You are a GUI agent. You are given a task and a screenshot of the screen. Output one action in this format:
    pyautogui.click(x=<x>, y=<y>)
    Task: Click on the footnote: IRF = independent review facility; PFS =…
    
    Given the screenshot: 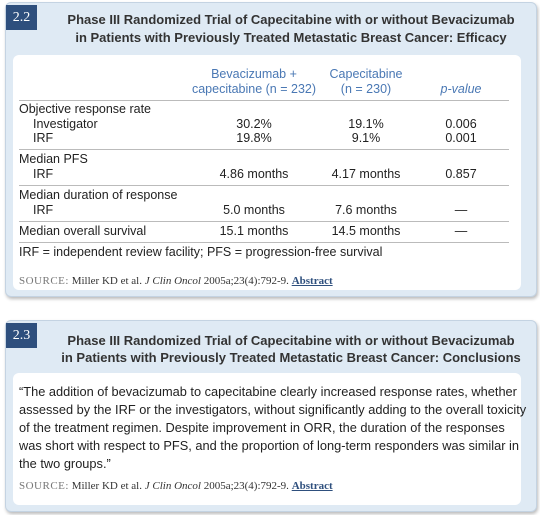 What is the action you would take?
    pyautogui.click(x=201, y=252)
    